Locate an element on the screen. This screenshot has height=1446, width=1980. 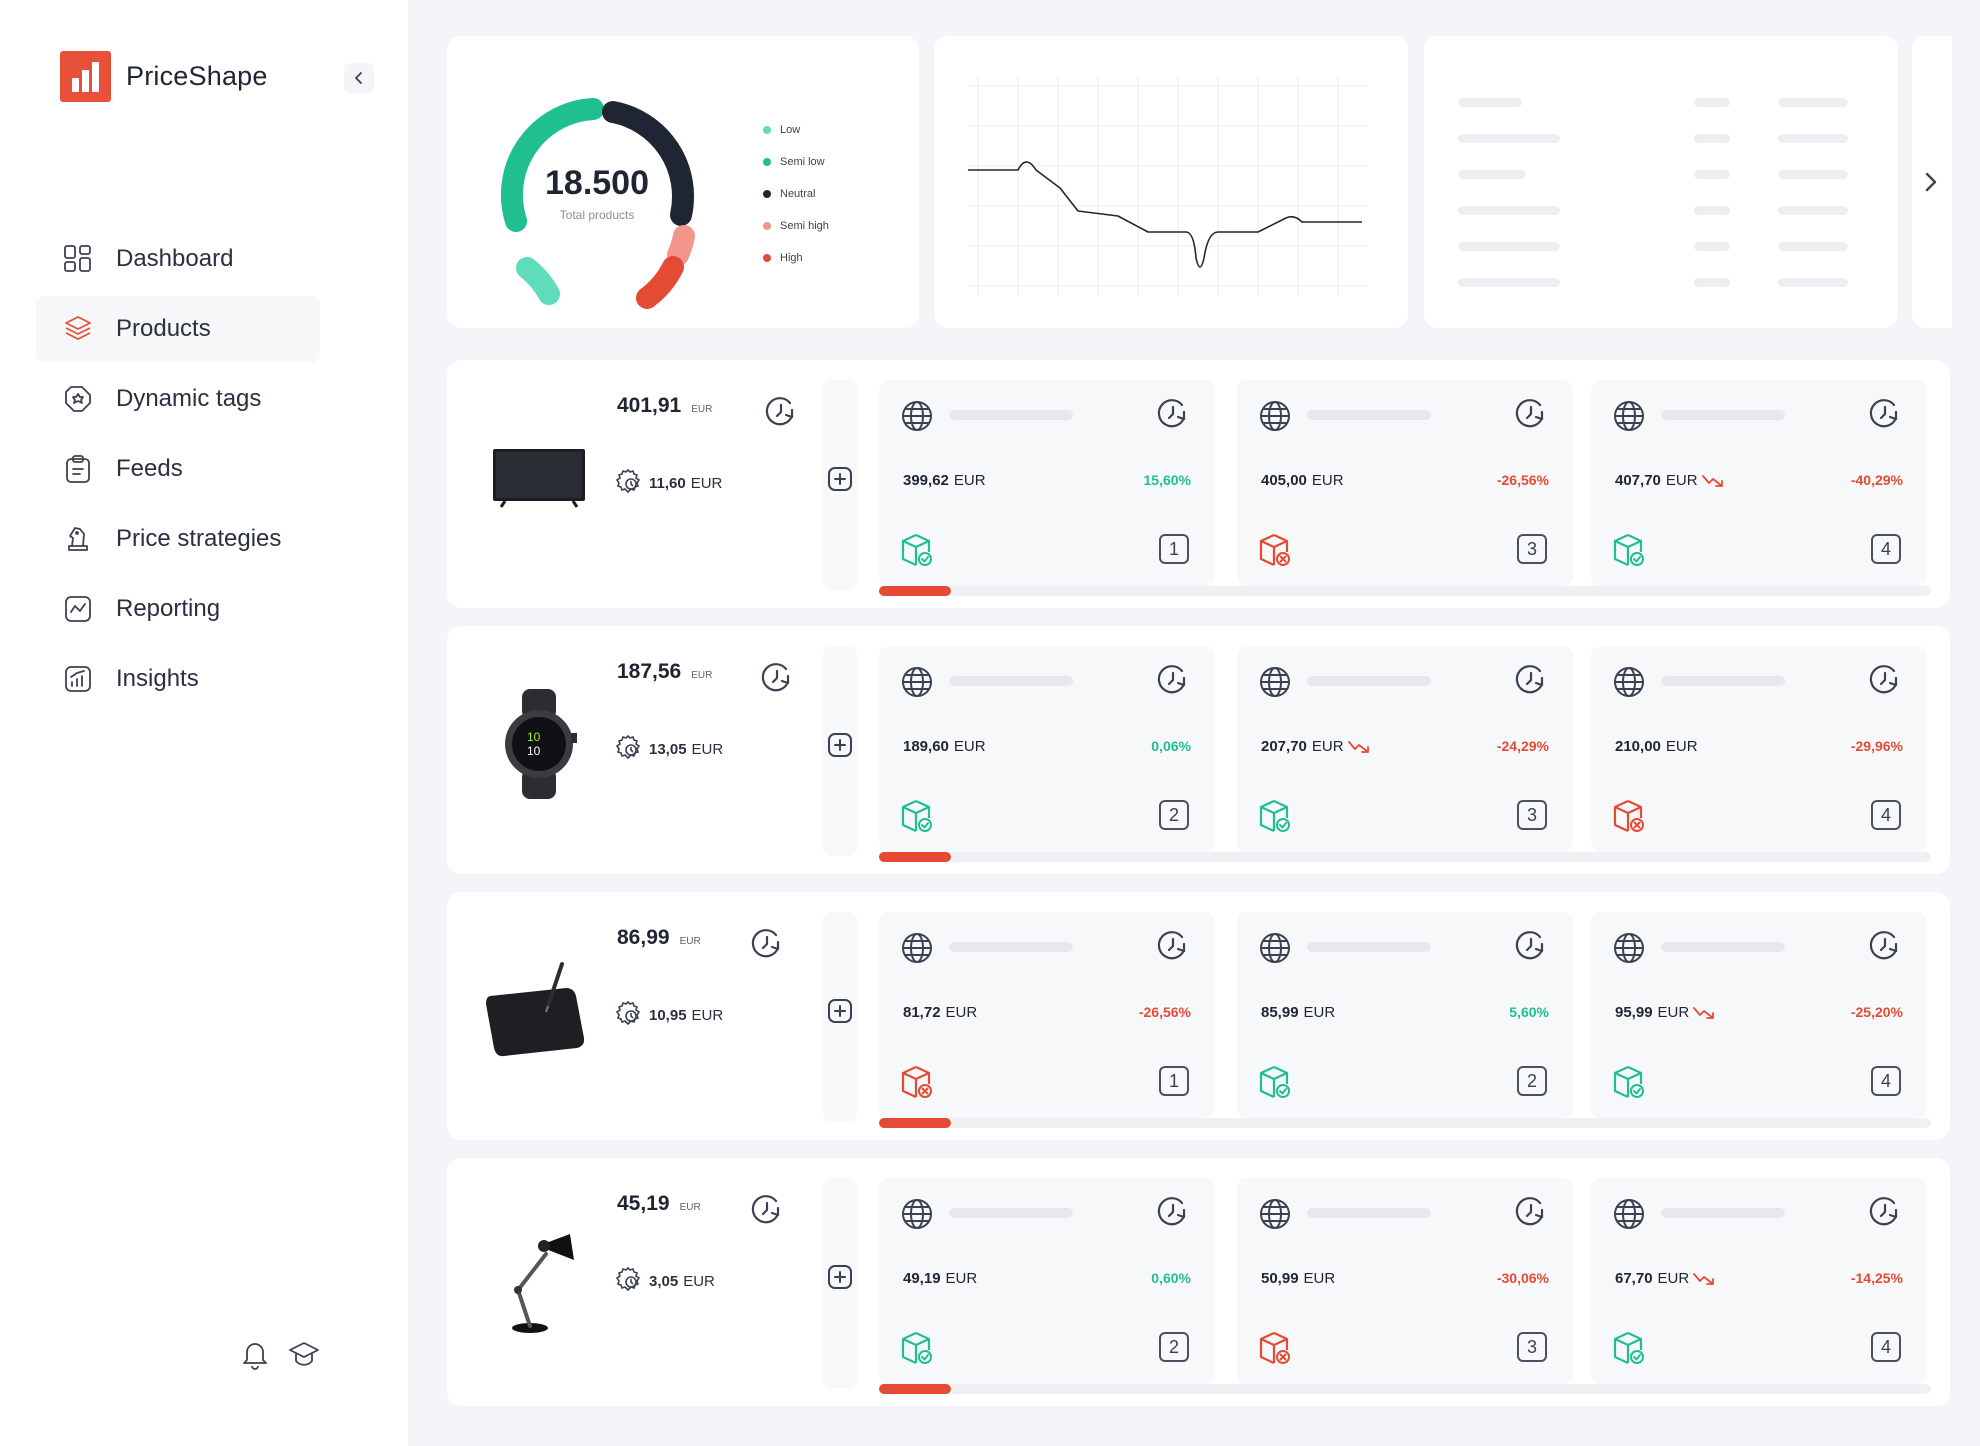
competitor-card: 81,72 EUR -26,56% 1 is located at coordinates (1047, 1015).